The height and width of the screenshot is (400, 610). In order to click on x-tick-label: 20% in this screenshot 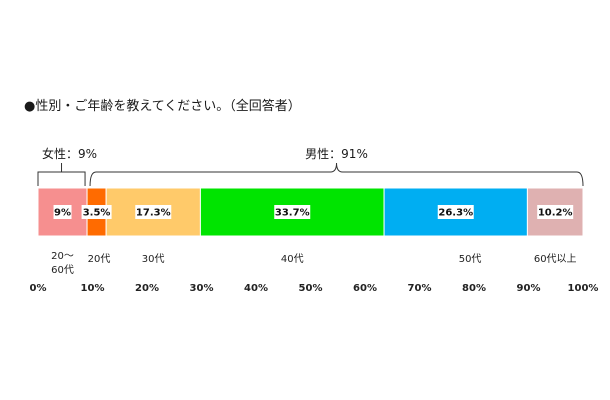, I will do `click(147, 288)`.